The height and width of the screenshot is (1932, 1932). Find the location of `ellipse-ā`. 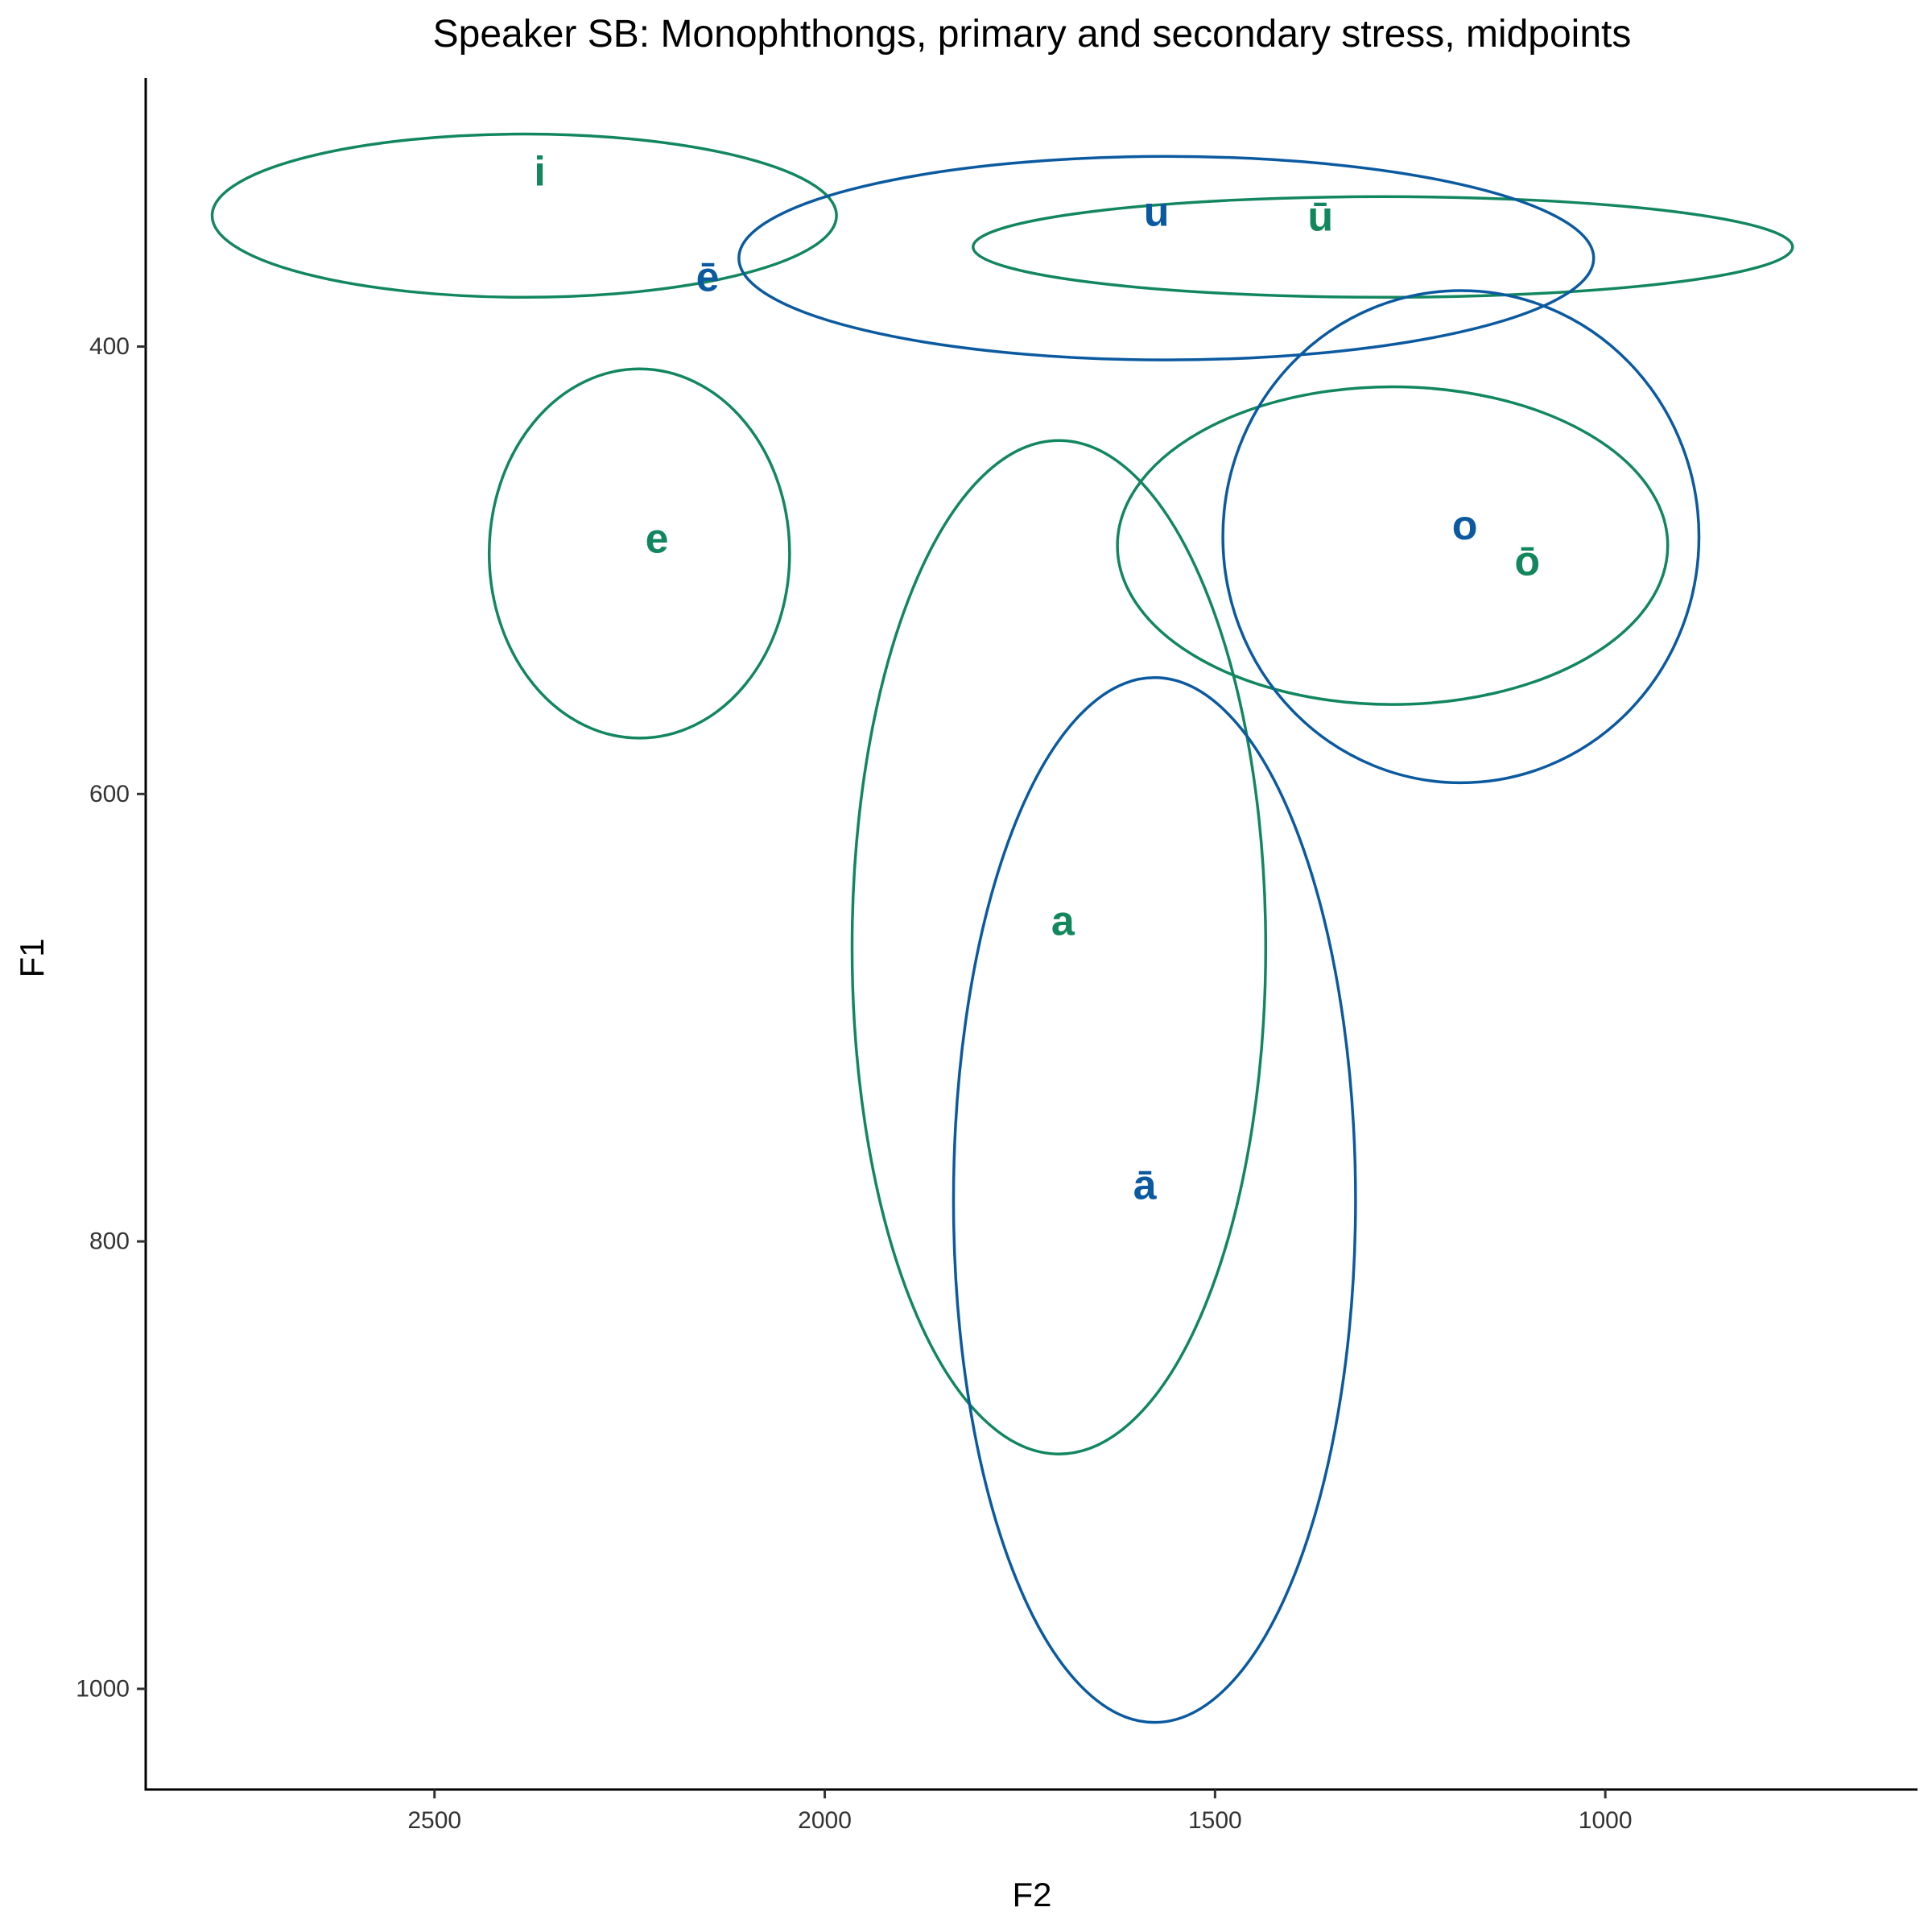

ellipse-ā is located at coordinates (1154, 1200).